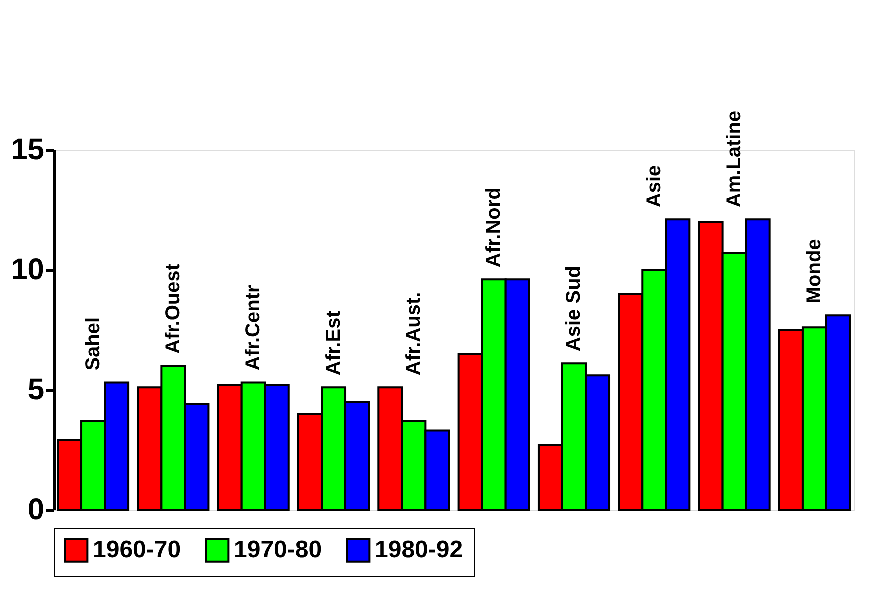 This screenshot has height=594, width=885. What do you see at coordinates (173, 309) in the screenshot?
I see `x-tick-label: Afr.Ouest` at bounding box center [173, 309].